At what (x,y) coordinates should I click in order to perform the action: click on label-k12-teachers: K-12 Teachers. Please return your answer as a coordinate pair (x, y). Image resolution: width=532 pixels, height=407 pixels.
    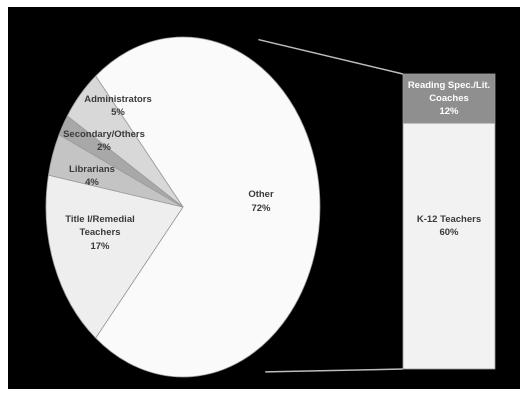
    Looking at the image, I should click on (449, 219).